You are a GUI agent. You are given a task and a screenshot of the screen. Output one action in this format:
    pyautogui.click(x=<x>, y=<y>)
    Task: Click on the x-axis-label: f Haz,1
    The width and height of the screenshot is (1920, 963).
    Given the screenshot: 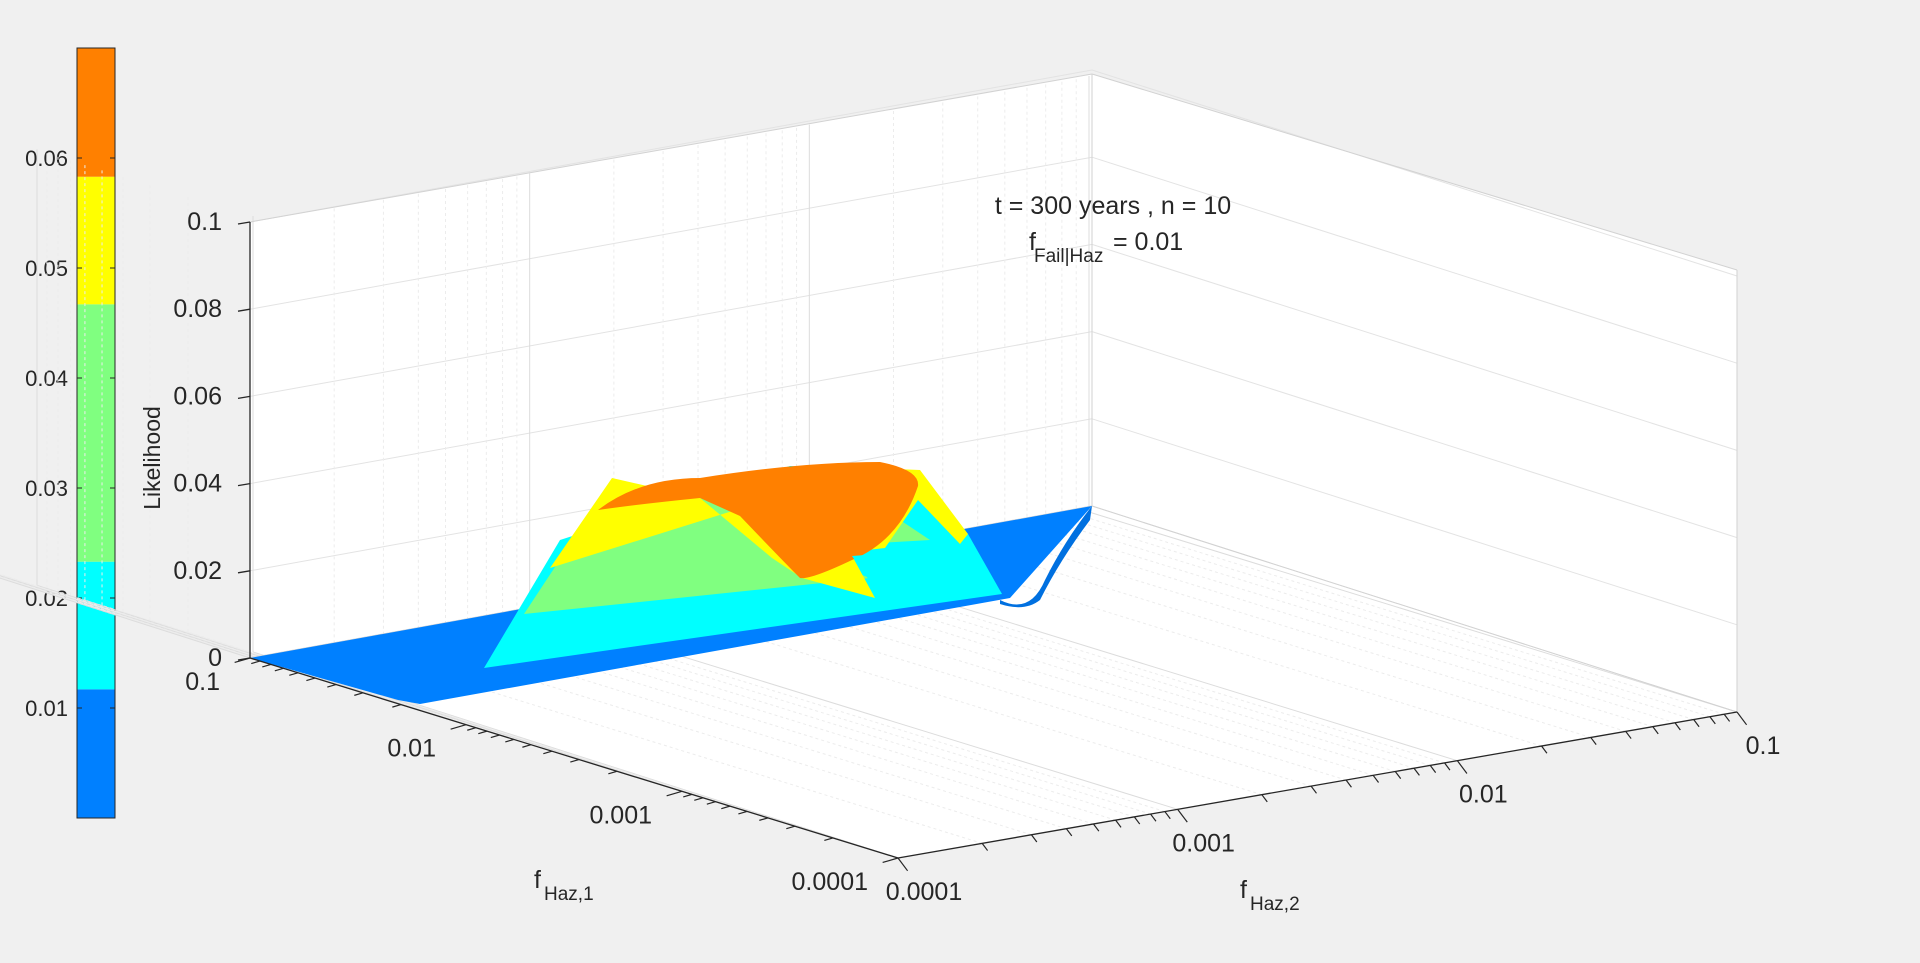 What is the action you would take?
    pyautogui.click(x=564, y=885)
    